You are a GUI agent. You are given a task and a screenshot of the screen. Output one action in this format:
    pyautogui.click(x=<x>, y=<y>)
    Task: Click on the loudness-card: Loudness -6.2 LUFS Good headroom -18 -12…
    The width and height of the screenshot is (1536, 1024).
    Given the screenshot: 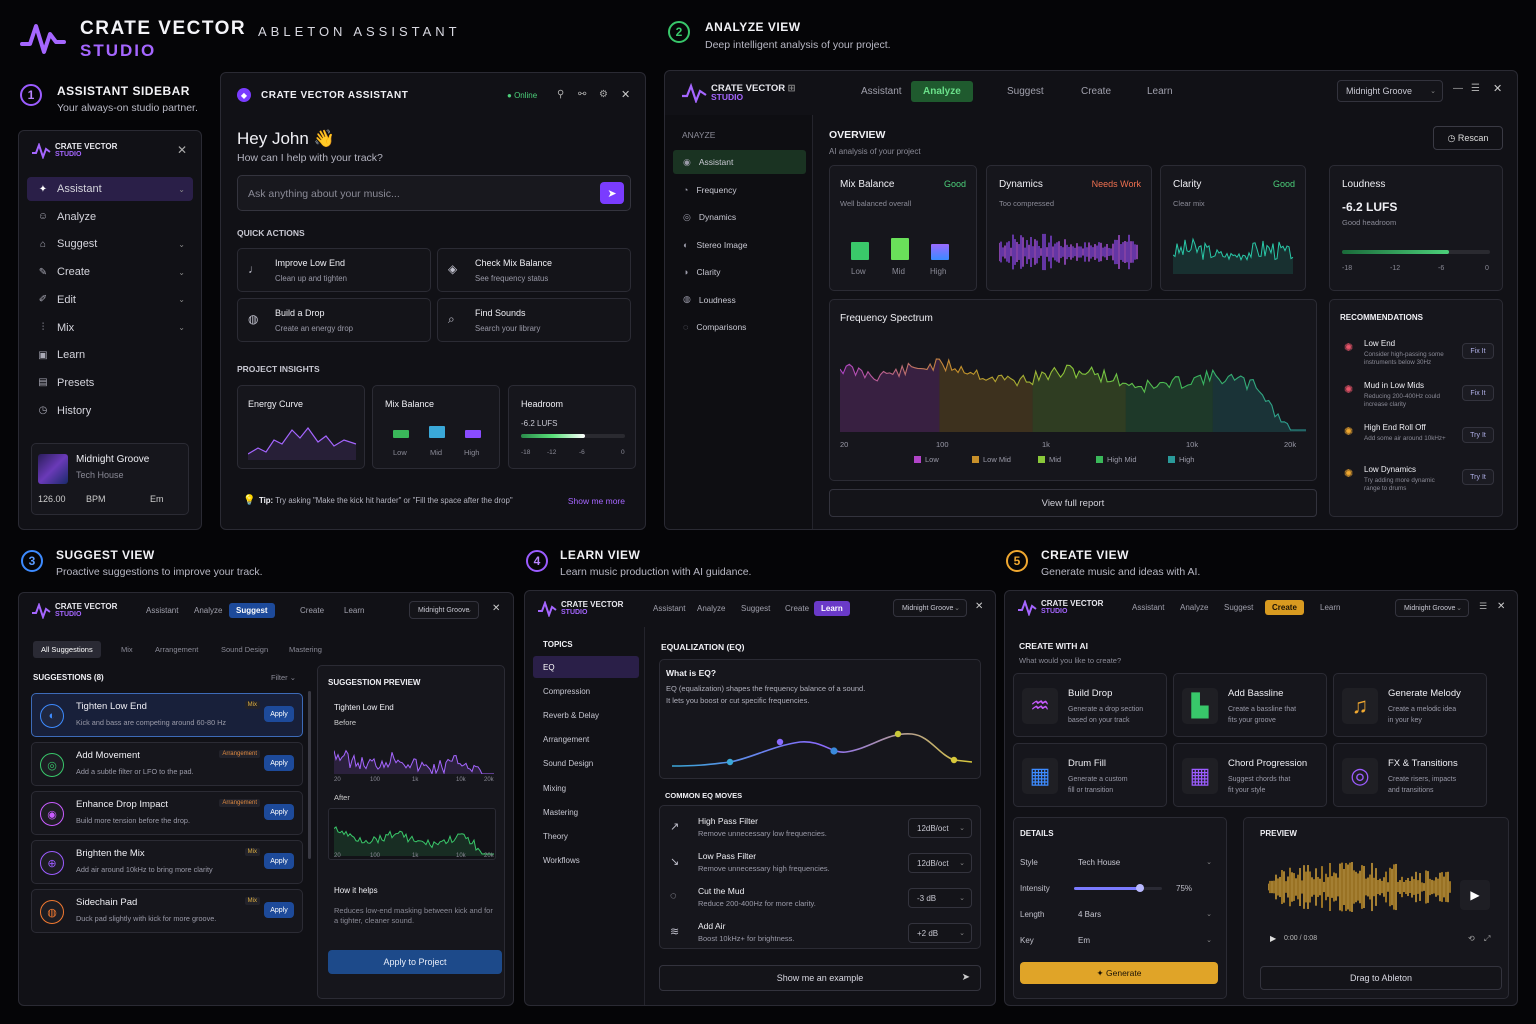 What is the action you would take?
    pyautogui.click(x=1416, y=228)
    